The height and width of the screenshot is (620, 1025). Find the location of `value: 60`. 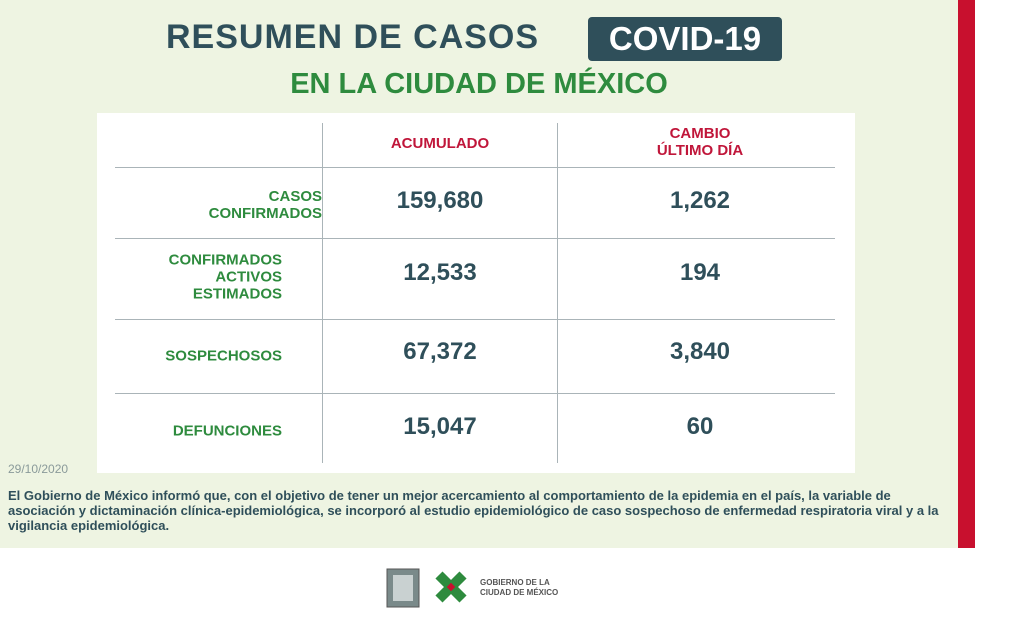

value: 60 is located at coordinates (700, 426).